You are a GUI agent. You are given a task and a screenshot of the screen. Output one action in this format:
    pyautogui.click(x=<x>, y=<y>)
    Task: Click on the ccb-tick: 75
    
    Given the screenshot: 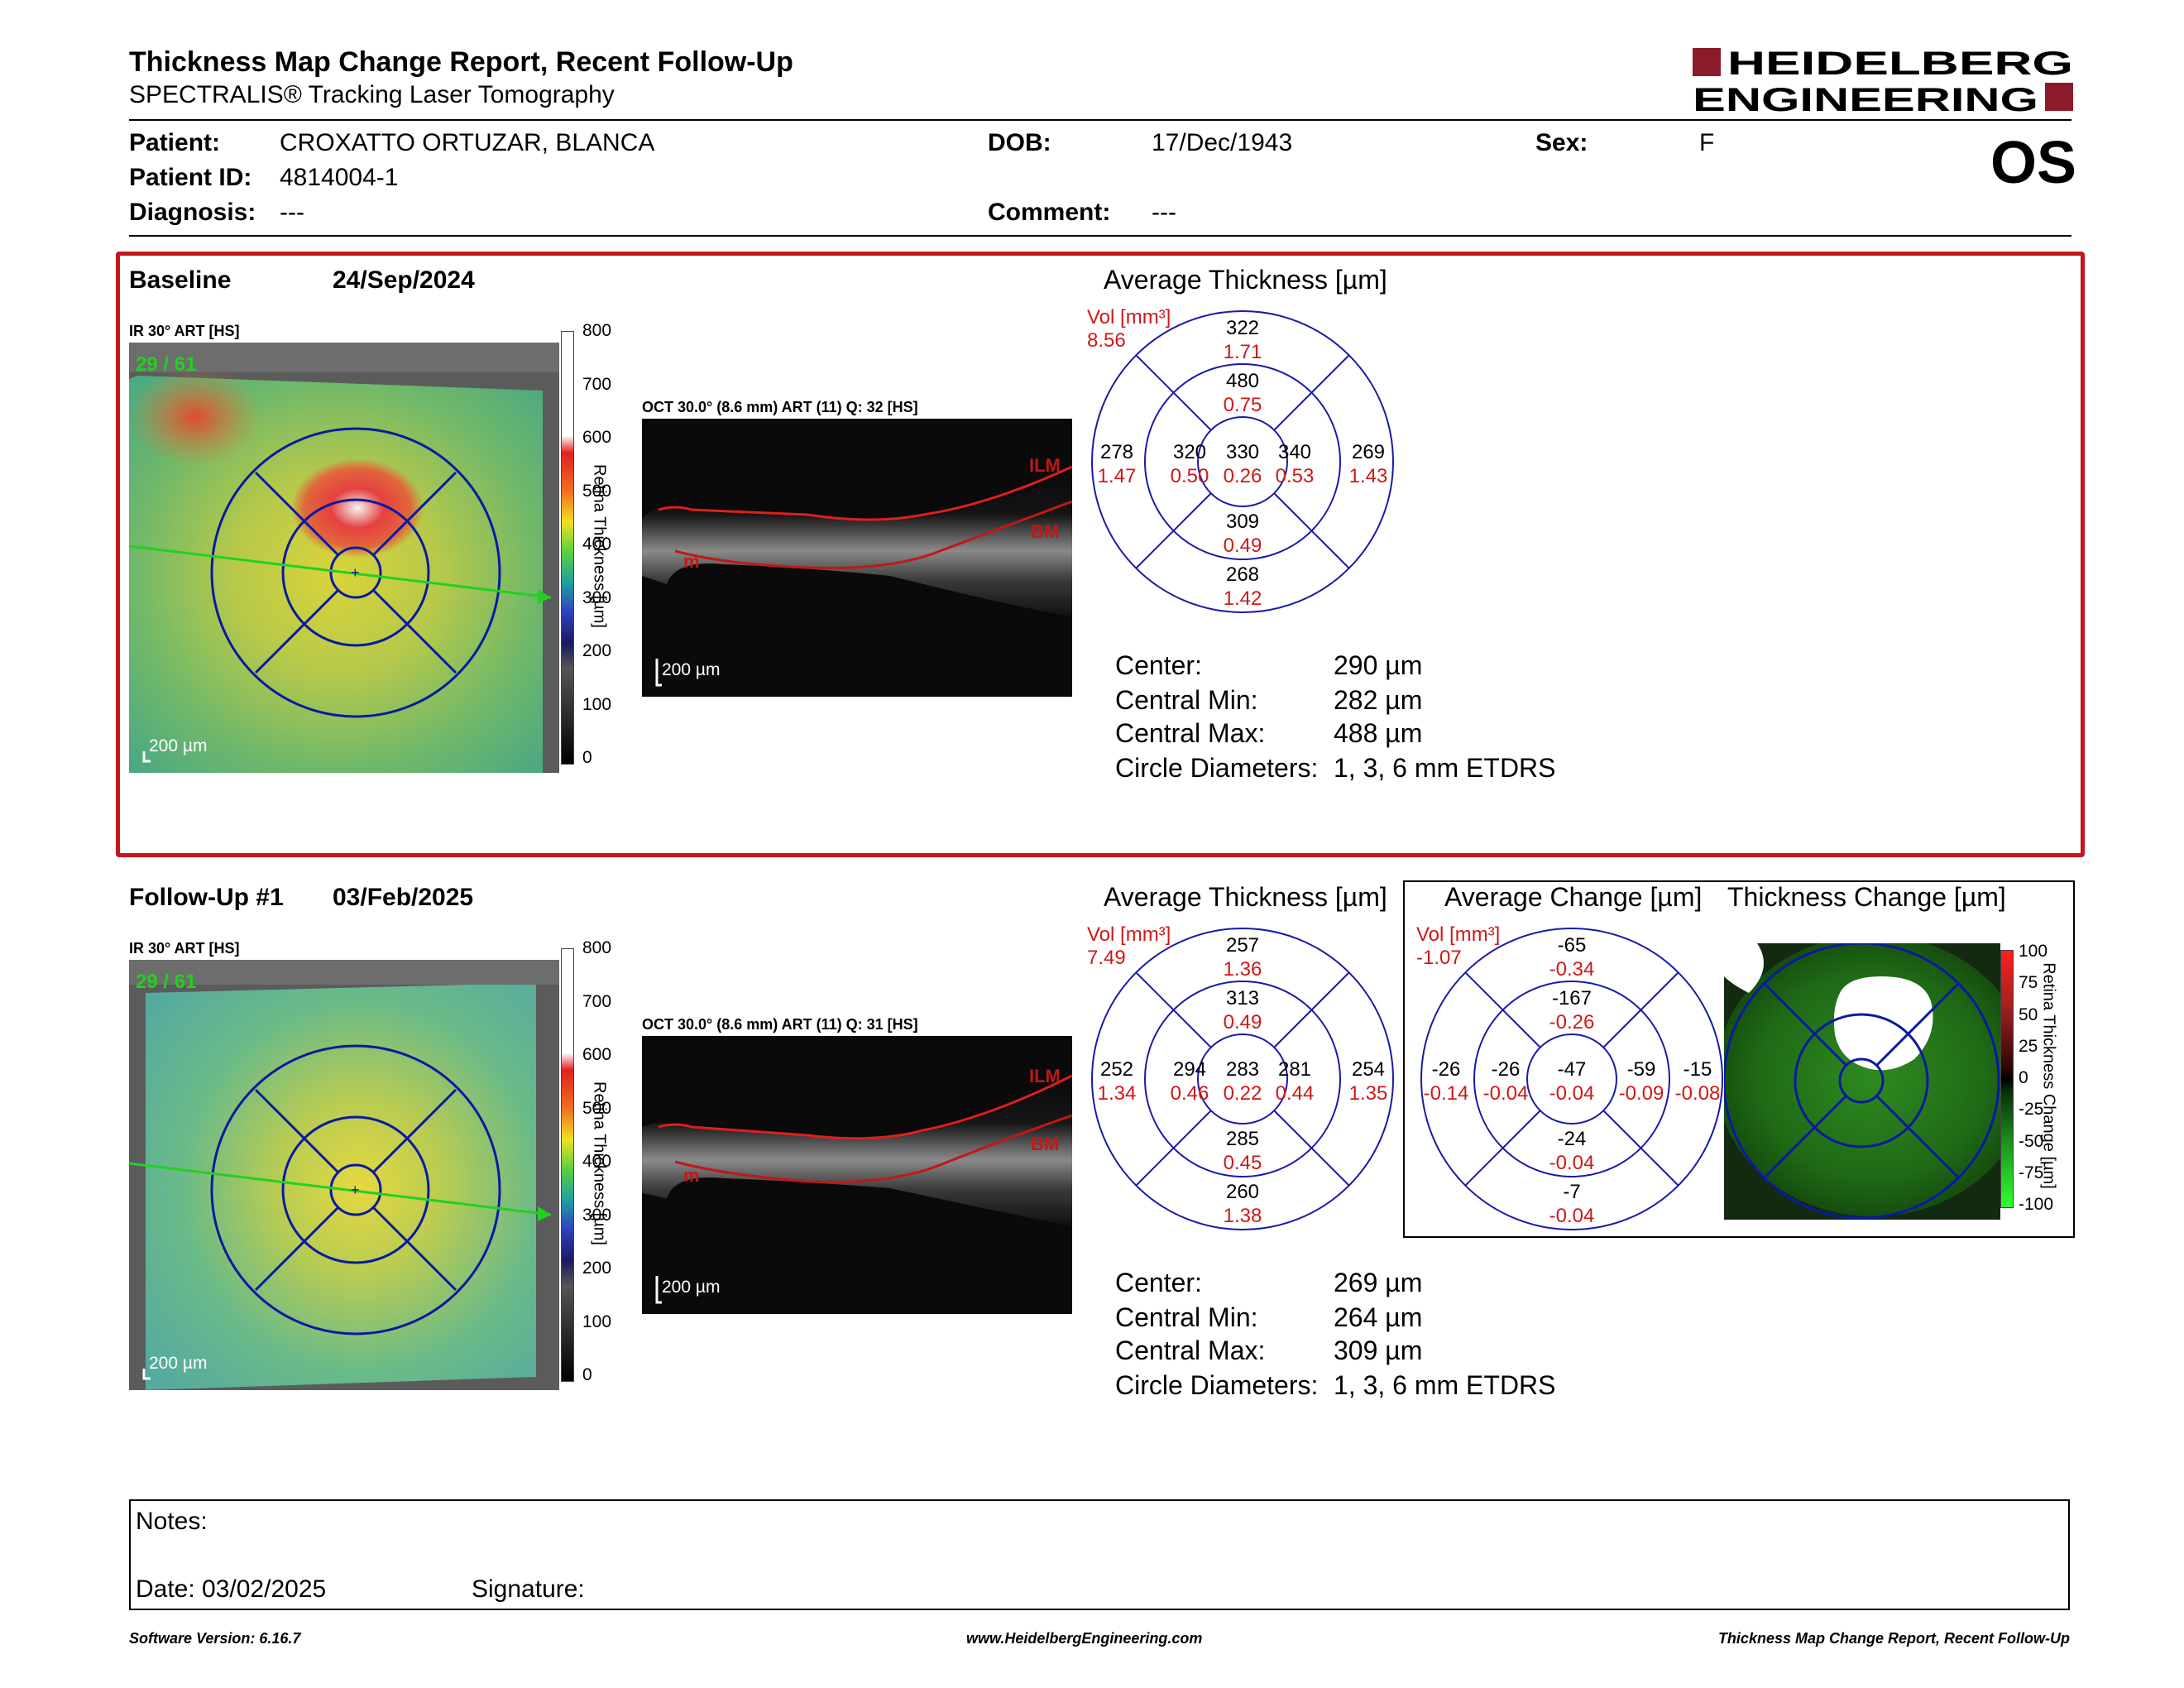 What is the action you would take?
    pyautogui.click(x=2028, y=983)
    